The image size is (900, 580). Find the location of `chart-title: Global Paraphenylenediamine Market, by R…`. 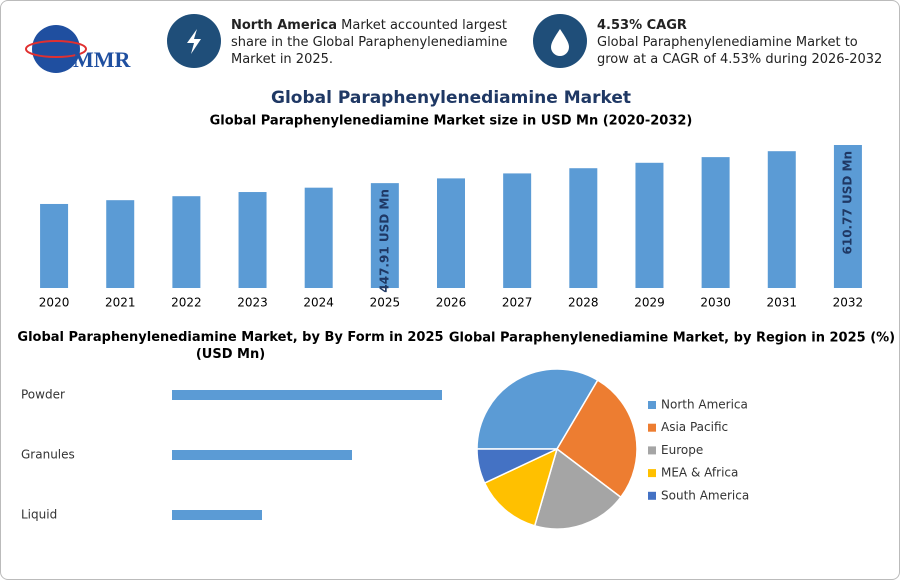

chart-title: Global Paraphenylenediamine Market, by R… is located at coordinates (672, 338).